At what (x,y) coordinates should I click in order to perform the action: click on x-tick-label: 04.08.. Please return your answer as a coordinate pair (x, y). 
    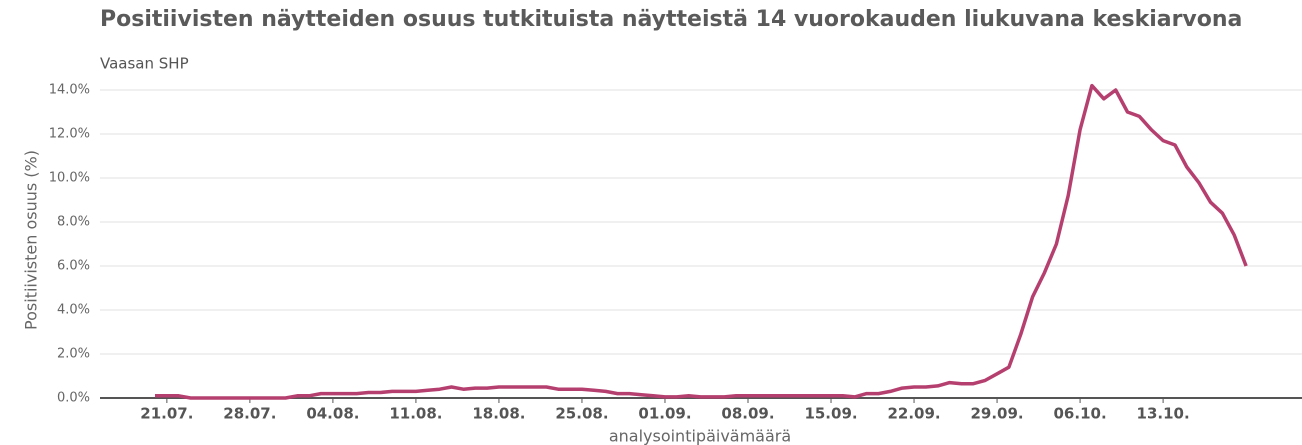
    Looking at the image, I should click on (332, 414).